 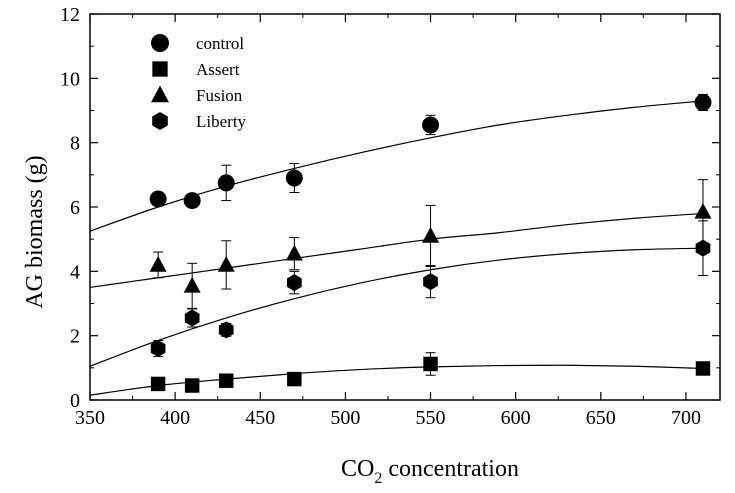 What do you see at coordinates (357, 469) in the screenshot?
I see `x-axis-title-main: CO` at bounding box center [357, 469].